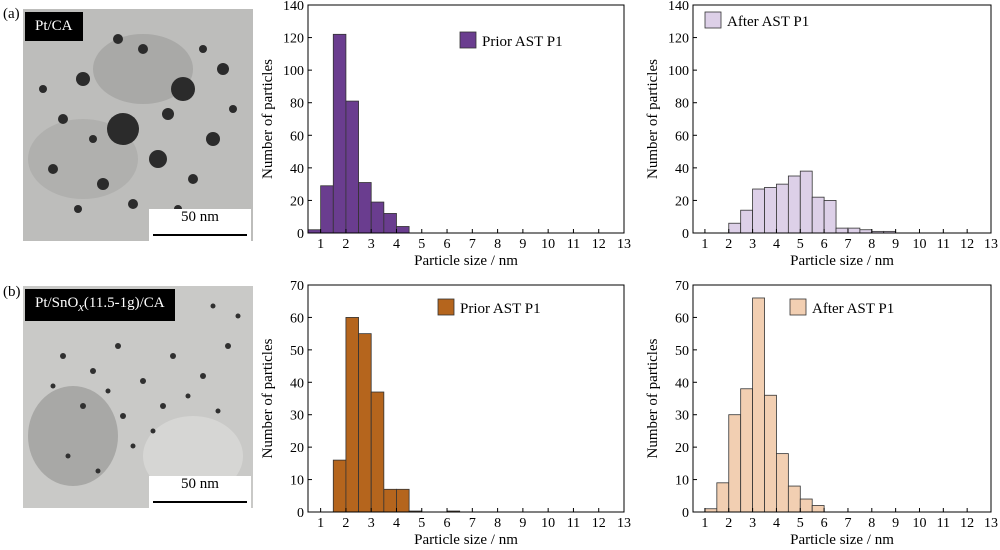 Image resolution: width=1000 pixels, height=550 pixels. Describe the element at coordinates (678, 71) in the screenshot. I see `y-tick-label: 100` at that location.